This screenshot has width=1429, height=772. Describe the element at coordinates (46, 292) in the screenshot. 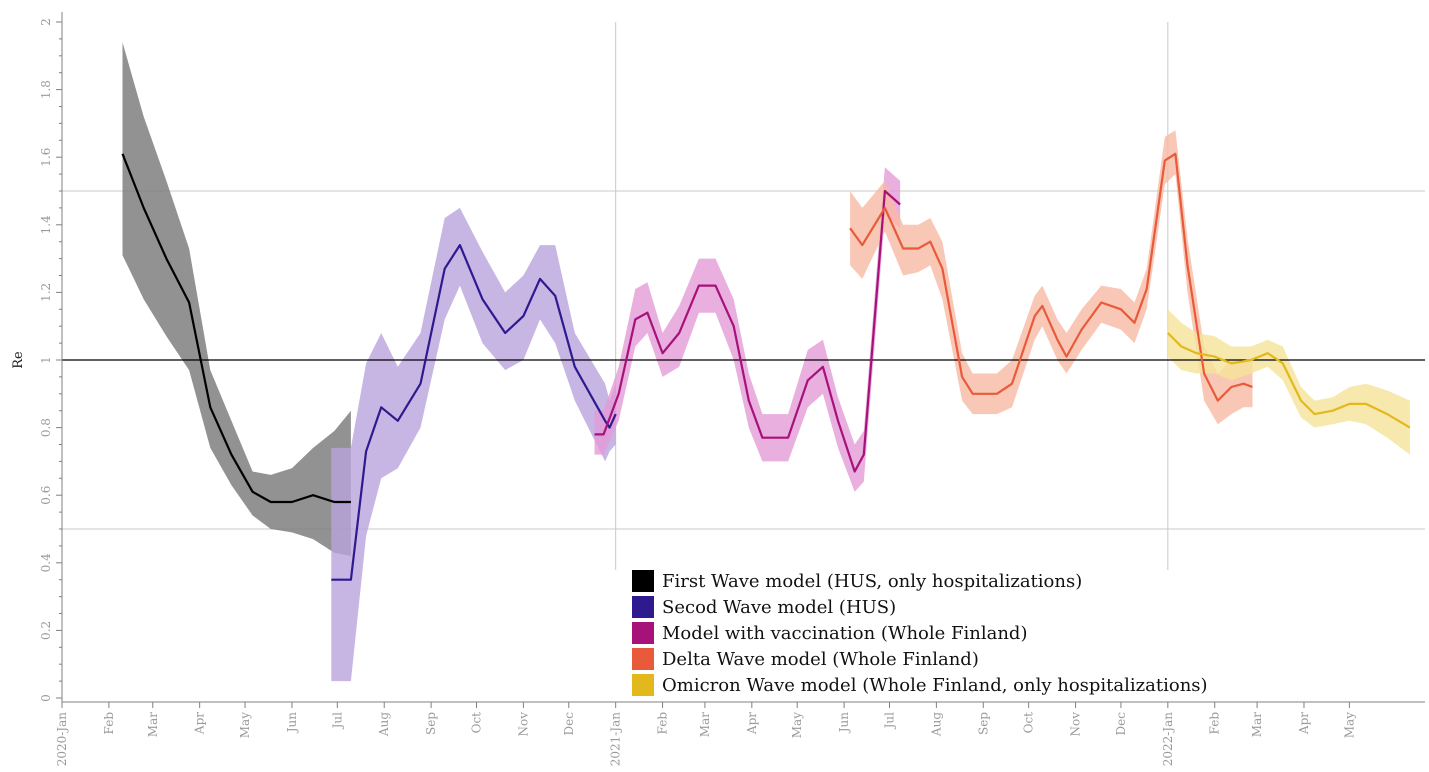

I see `y-tick-label: 1.2` at that location.